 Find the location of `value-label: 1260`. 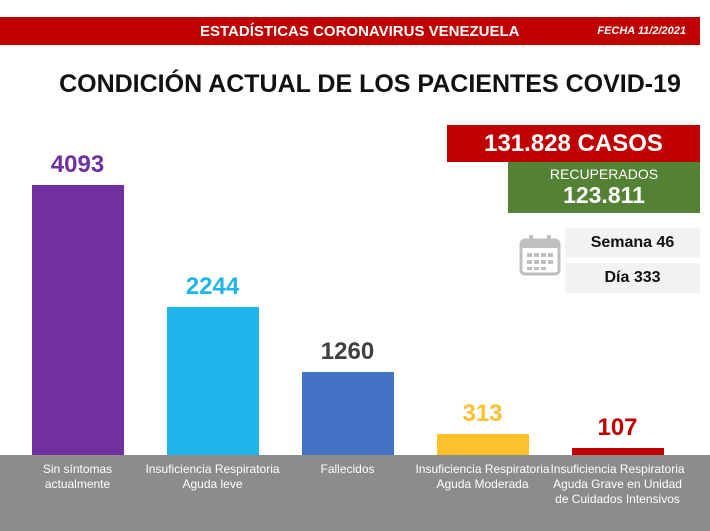

value-label: 1260 is located at coordinates (347, 351).